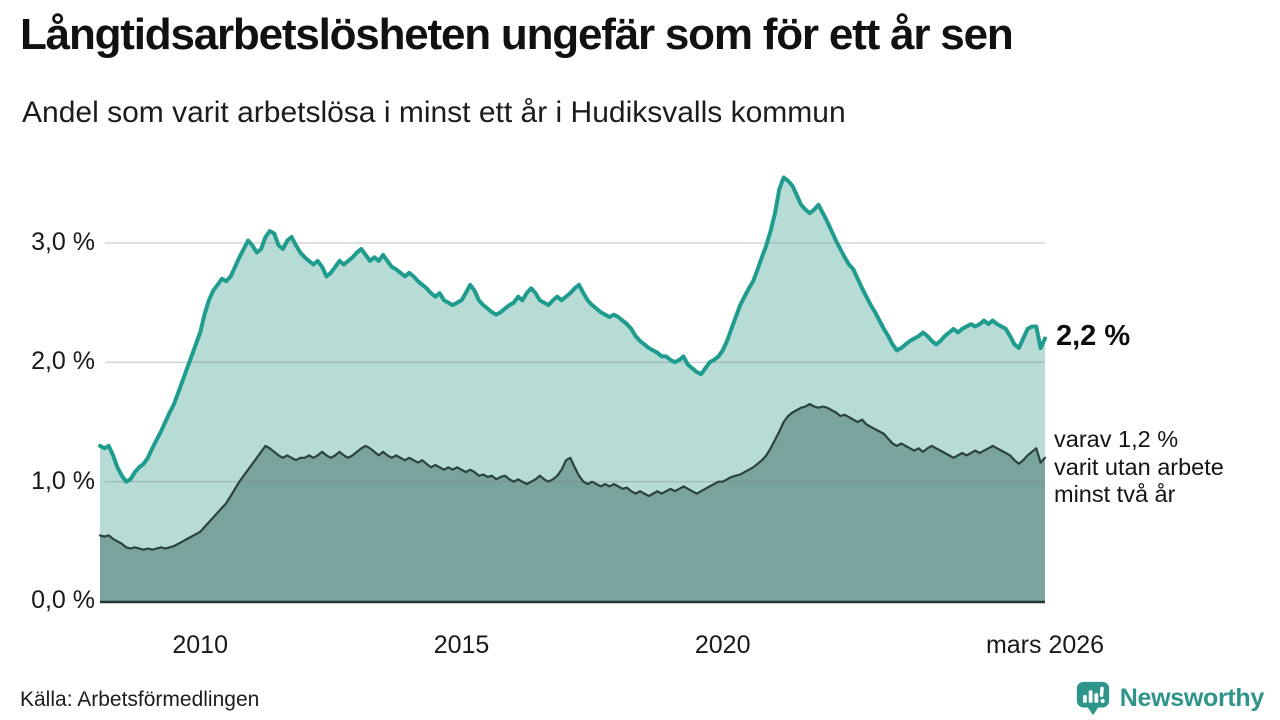 Image resolution: width=1280 pixels, height=720 pixels. What do you see at coordinates (1192, 697) in the screenshot?
I see `brand-name: Newsworthy` at bounding box center [1192, 697].